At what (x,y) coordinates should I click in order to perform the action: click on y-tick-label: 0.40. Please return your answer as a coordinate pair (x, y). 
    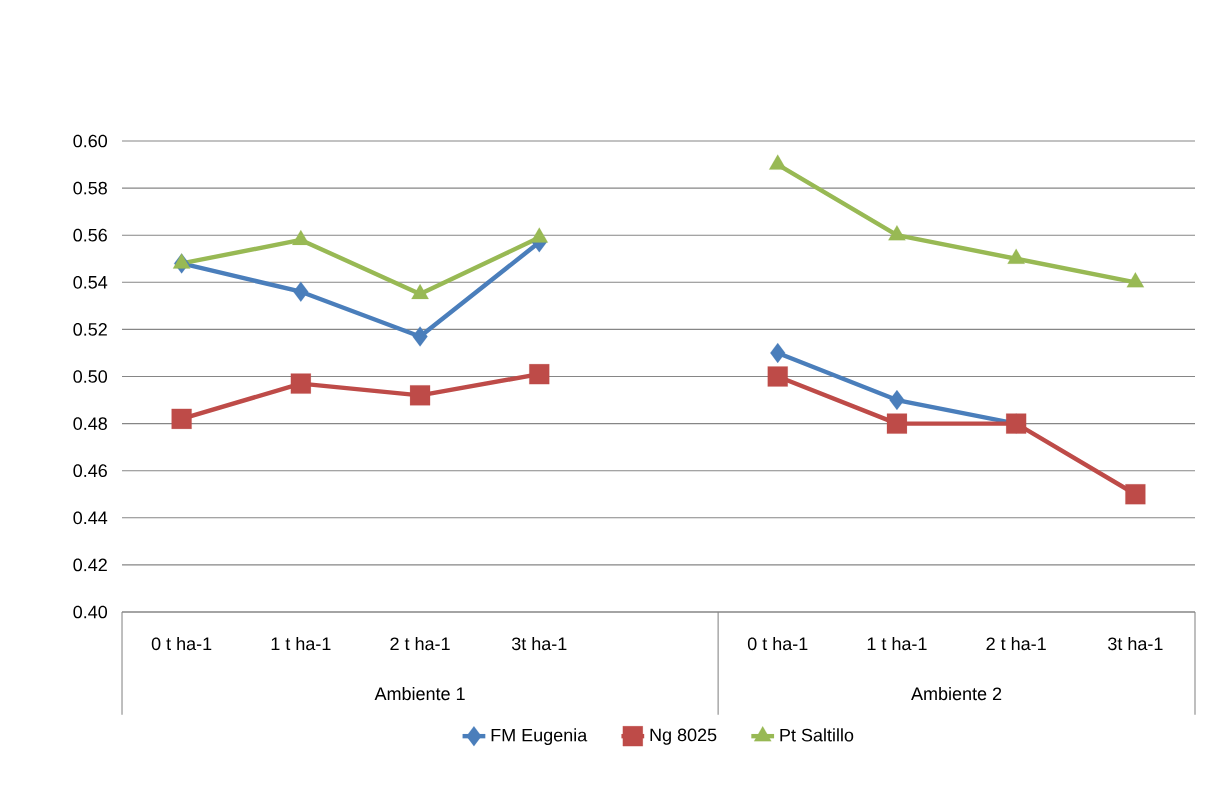
    Looking at the image, I should click on (90, 612).